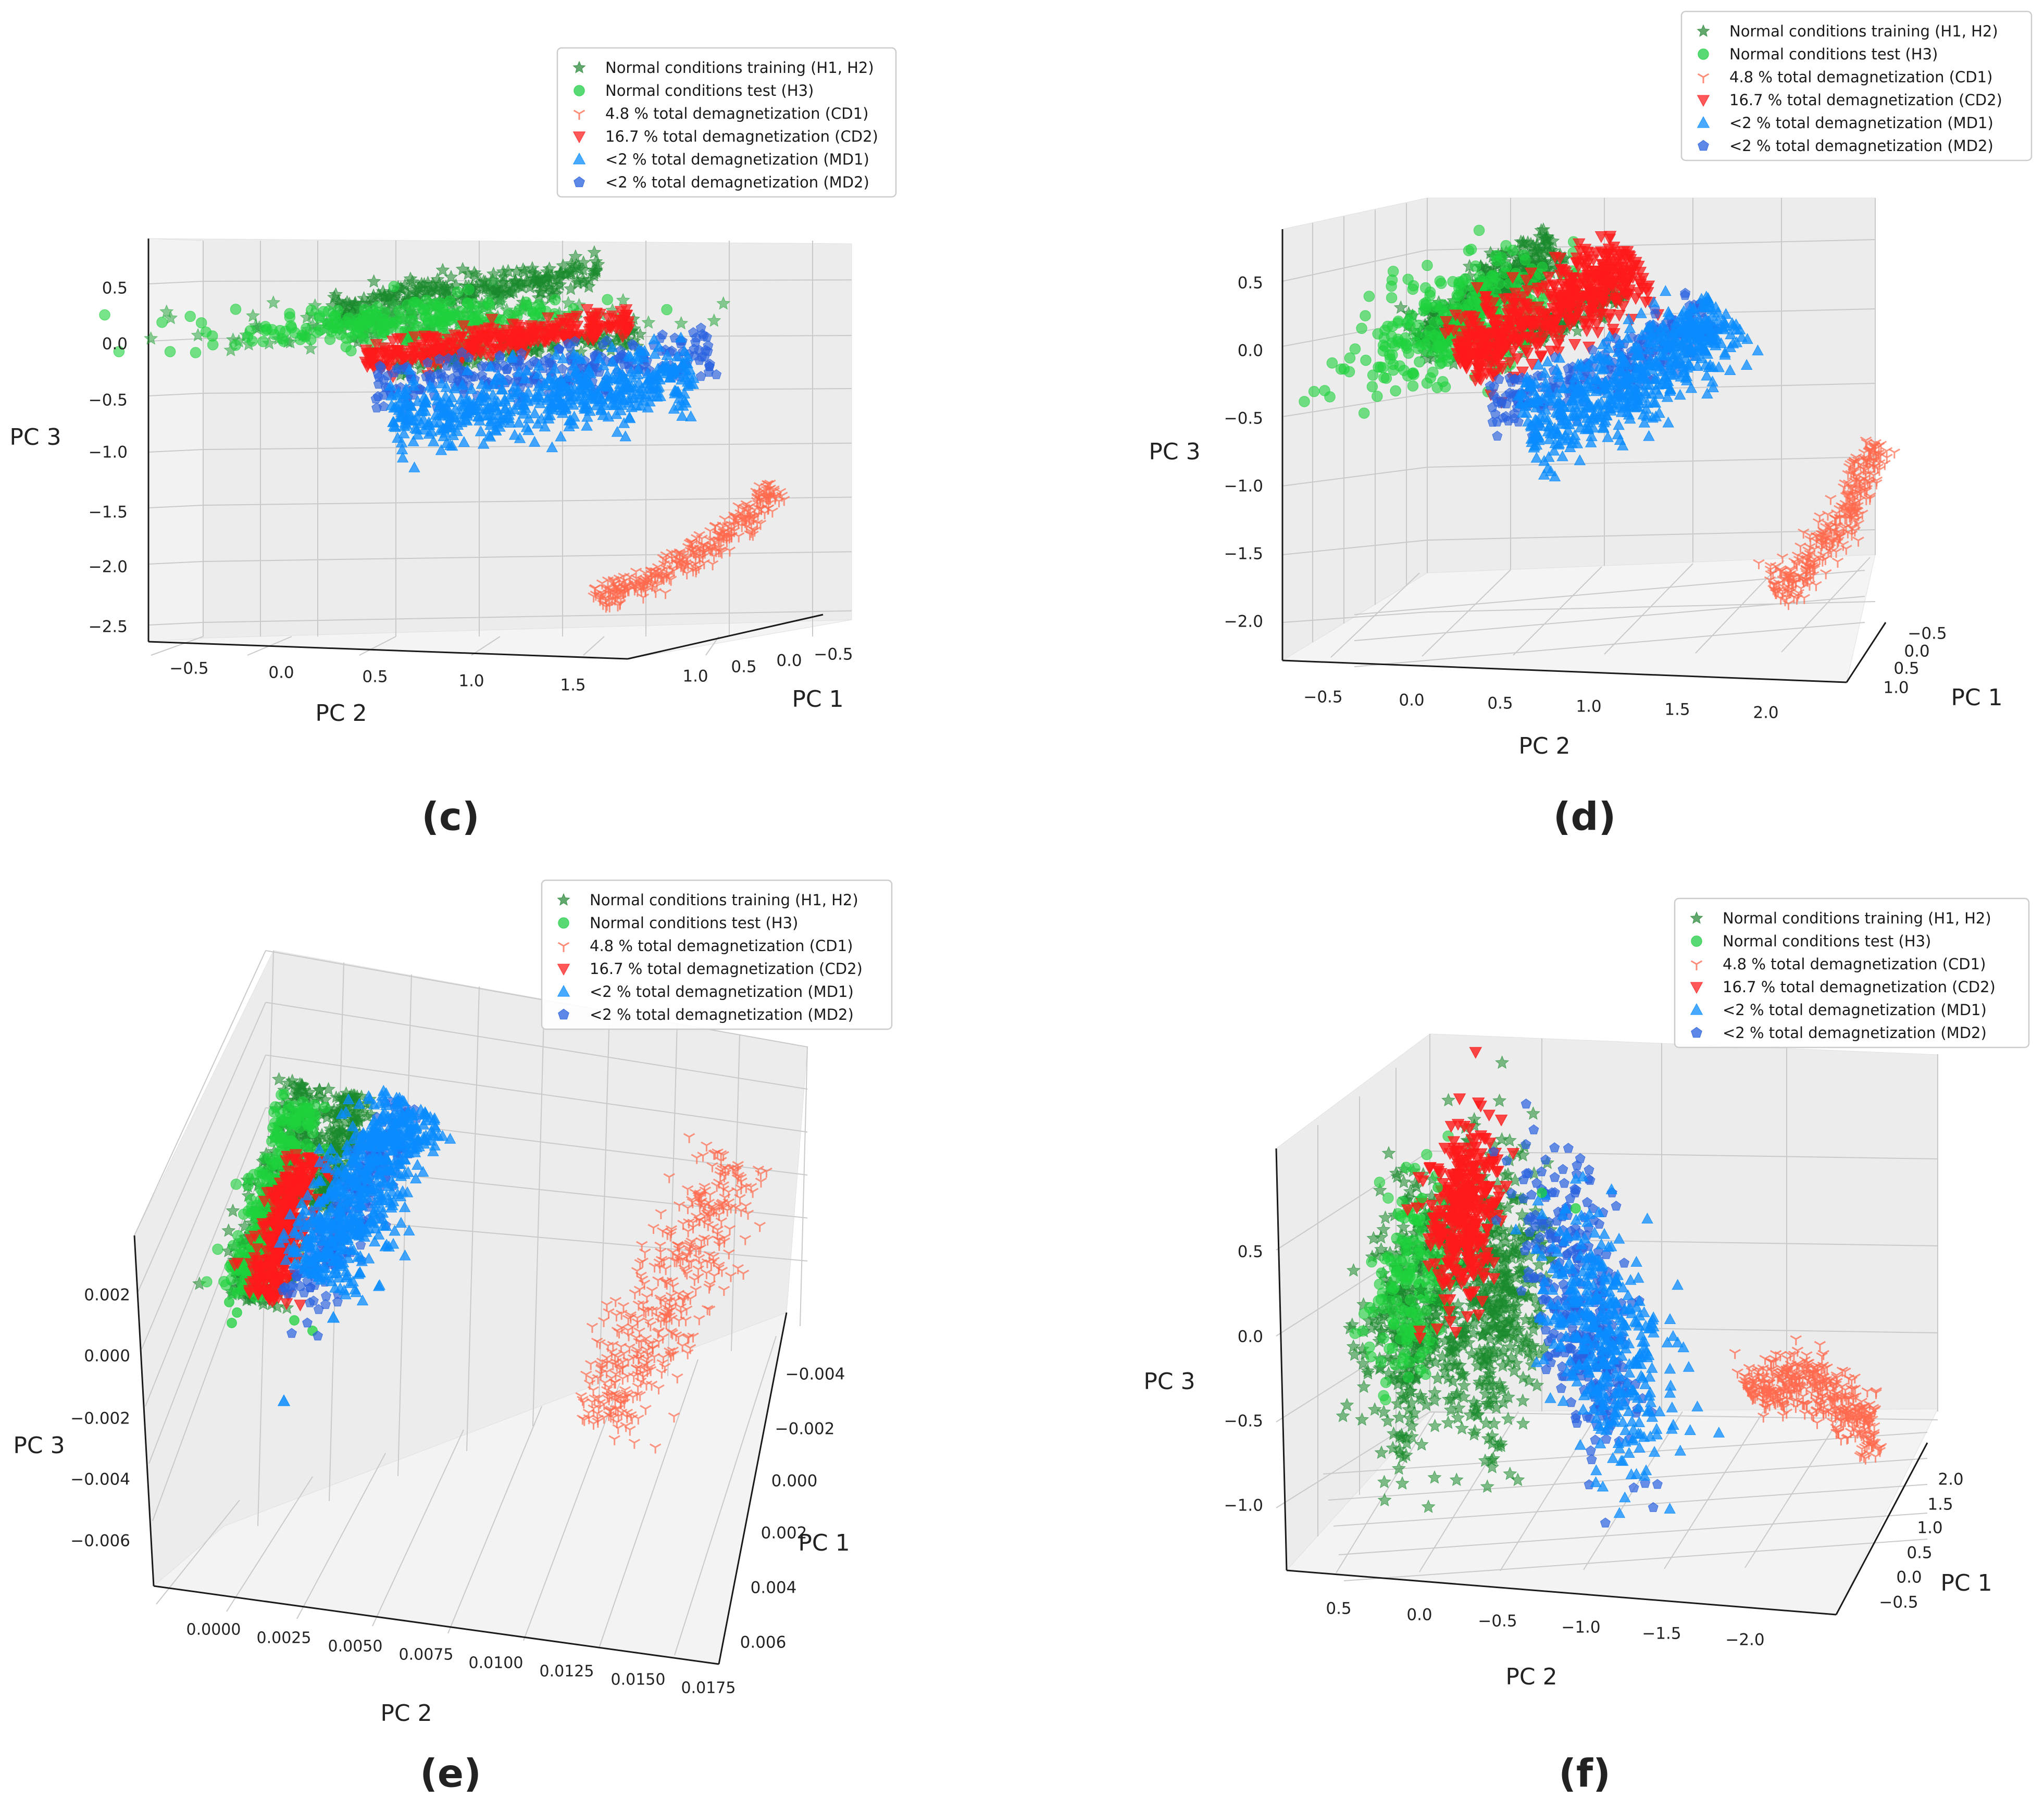 The image size is (2044, 1811). Describe the element at coordinates (281, 673) in the screenshot. I see `pc2-tick-label: 0.0` at that location.